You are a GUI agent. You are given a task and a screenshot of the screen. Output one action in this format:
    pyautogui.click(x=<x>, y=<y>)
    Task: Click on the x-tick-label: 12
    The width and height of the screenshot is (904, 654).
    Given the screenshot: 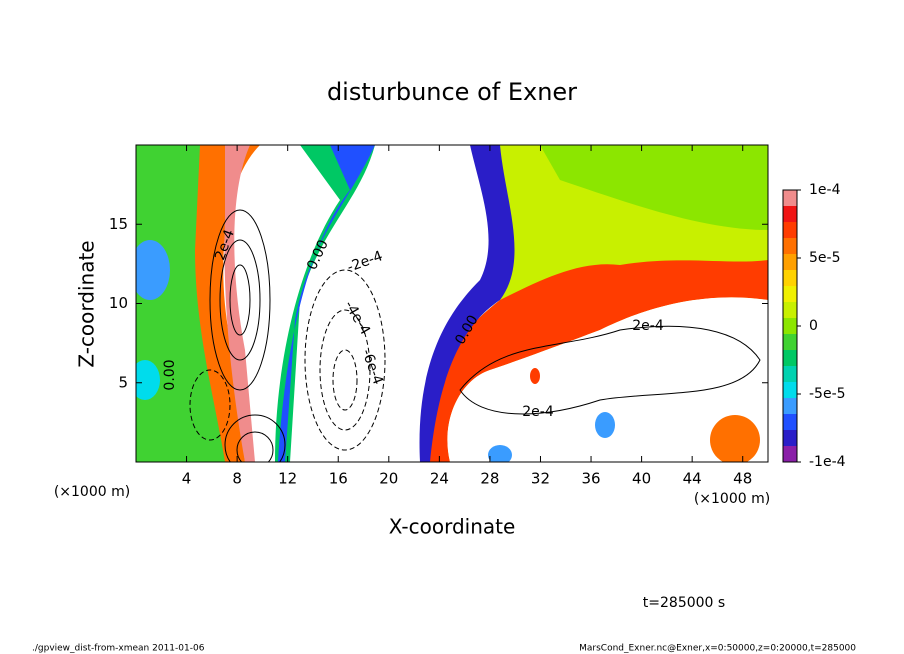 What is the action you would take?
    pyautogui.click(x=287, y=479)
    